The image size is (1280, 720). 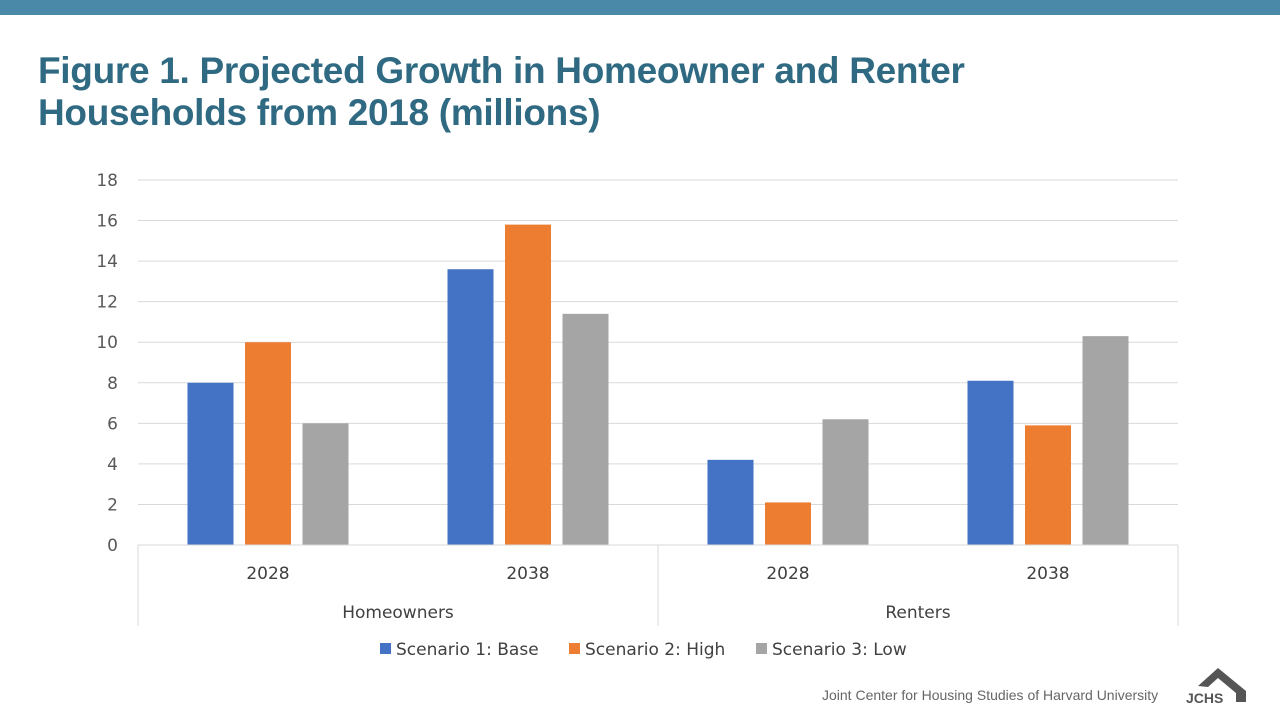 I want to click on house-icon: JCHS, so click(x=1216, y=687).